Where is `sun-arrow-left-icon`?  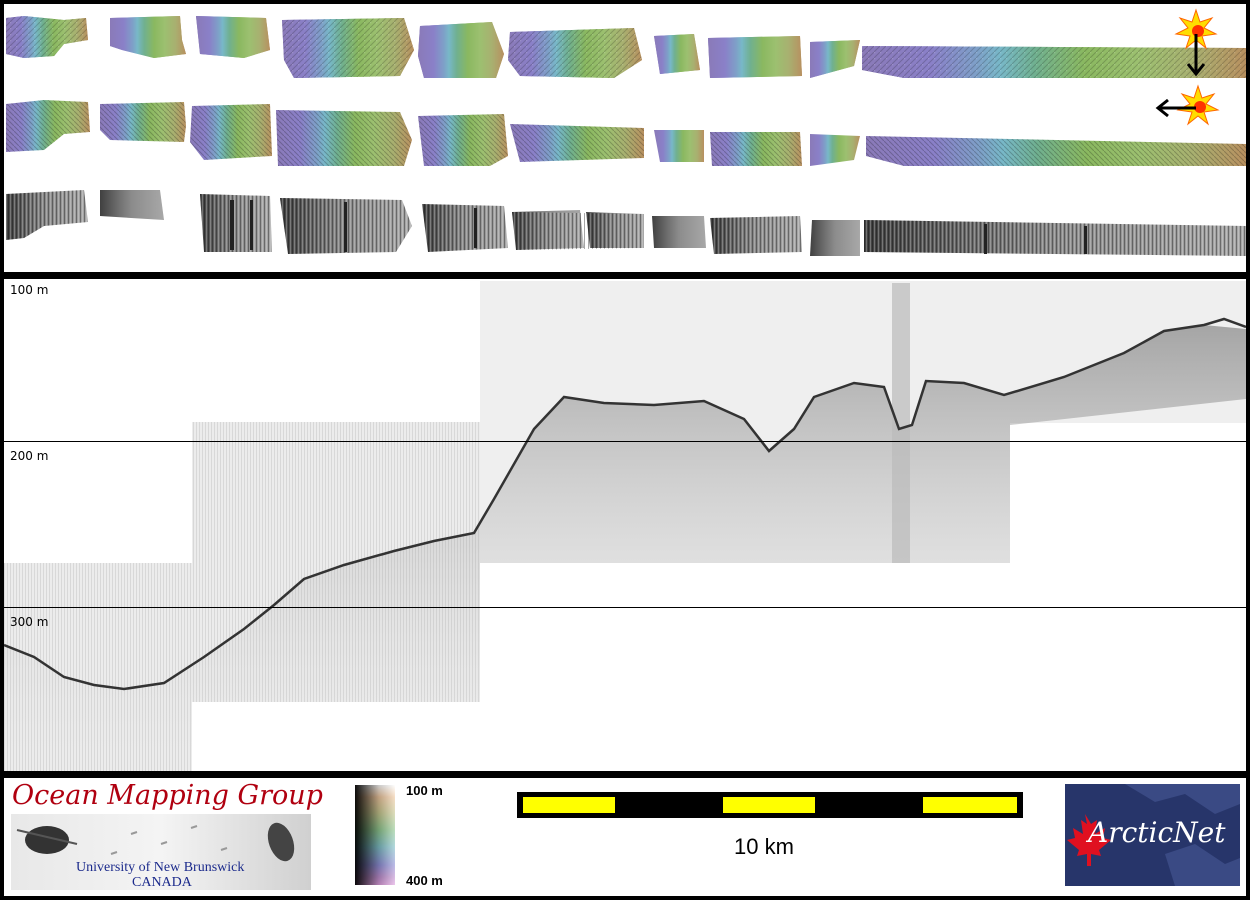
sun-arrow-left-icon is located at coordinates (1187, 107).